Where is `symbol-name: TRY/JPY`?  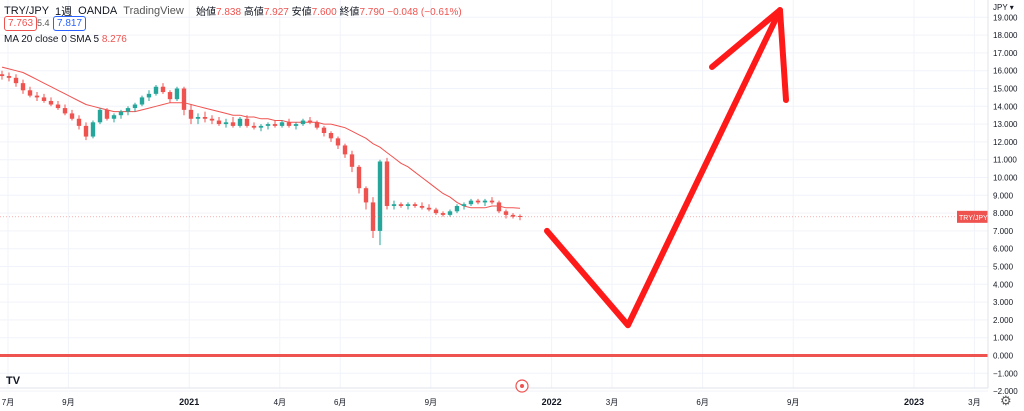 symbol-name: TRY/JPY is located at coordinates (27, 11).